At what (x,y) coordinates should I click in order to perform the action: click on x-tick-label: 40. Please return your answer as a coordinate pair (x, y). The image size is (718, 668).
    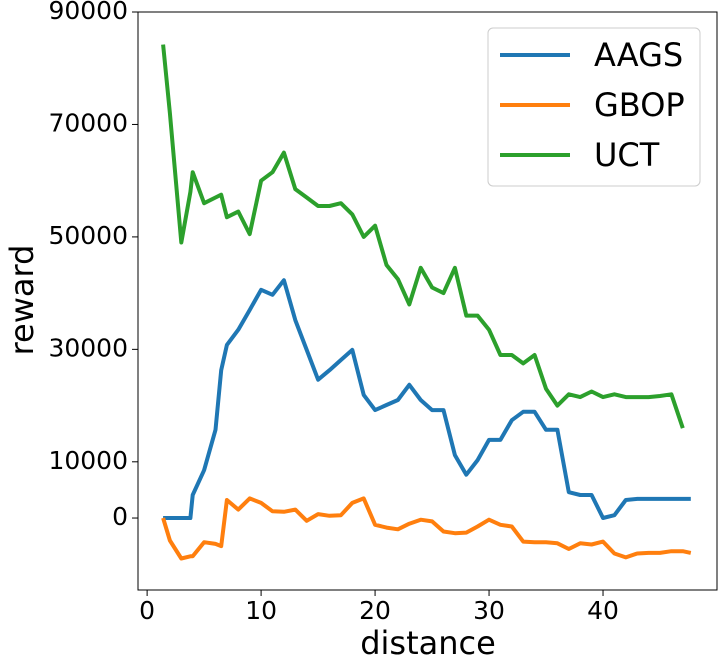
    Looking at the image, I should click on (603, 610).